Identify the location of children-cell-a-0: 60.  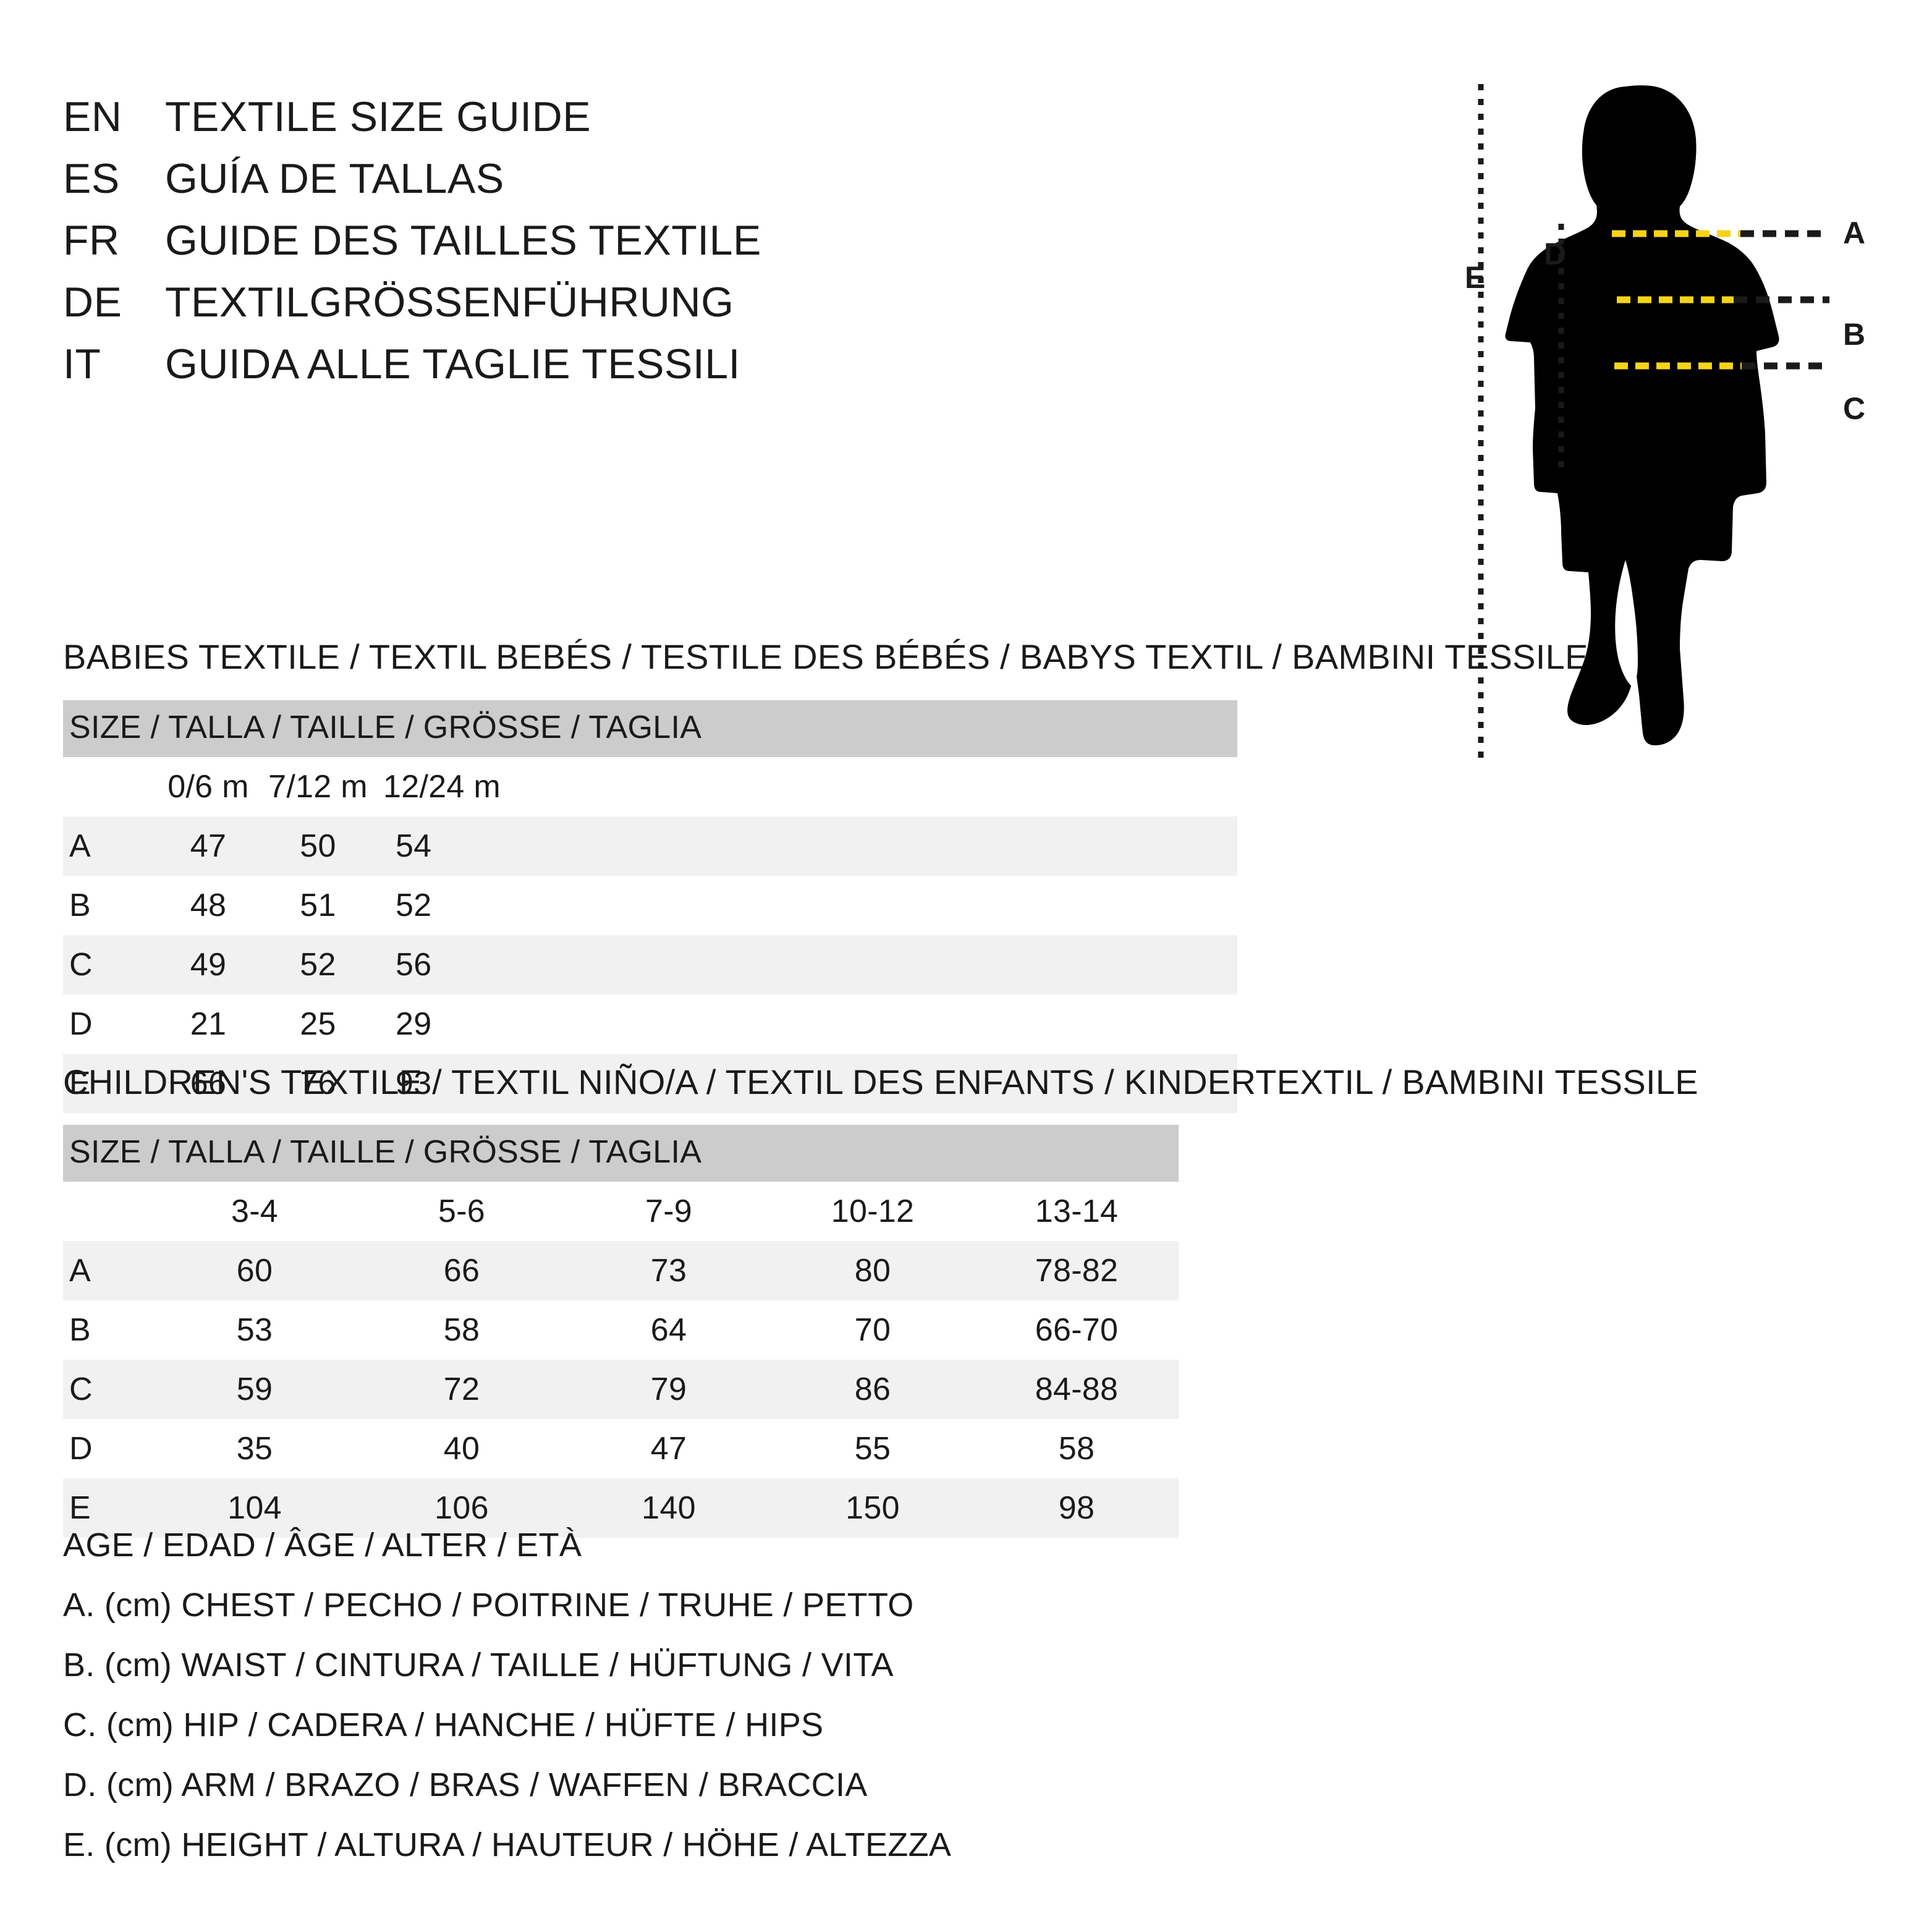
(255, 1270).